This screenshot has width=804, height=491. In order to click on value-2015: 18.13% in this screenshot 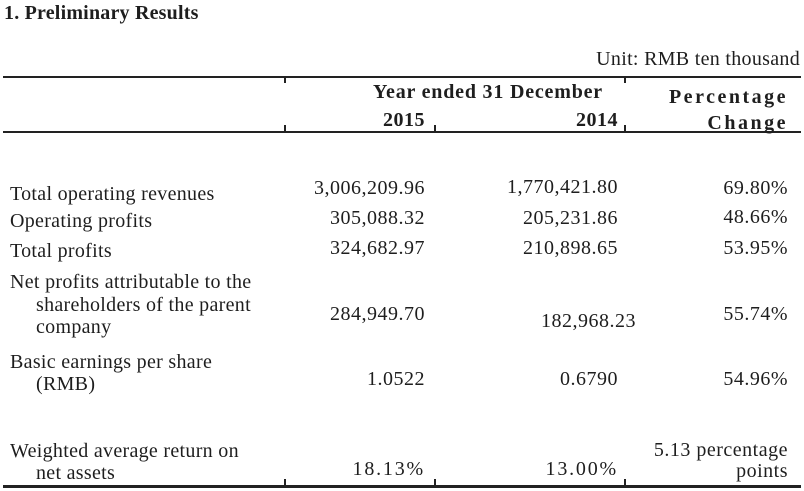, I will do `click(388, 469)`.